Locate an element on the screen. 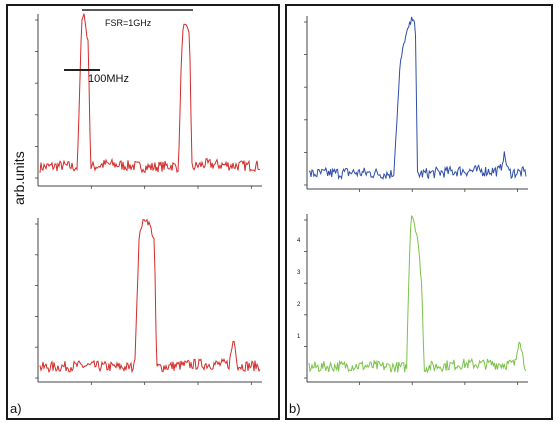 The image size is (560, 423). series-line-a-bottom is located at coordinates (150, 296).